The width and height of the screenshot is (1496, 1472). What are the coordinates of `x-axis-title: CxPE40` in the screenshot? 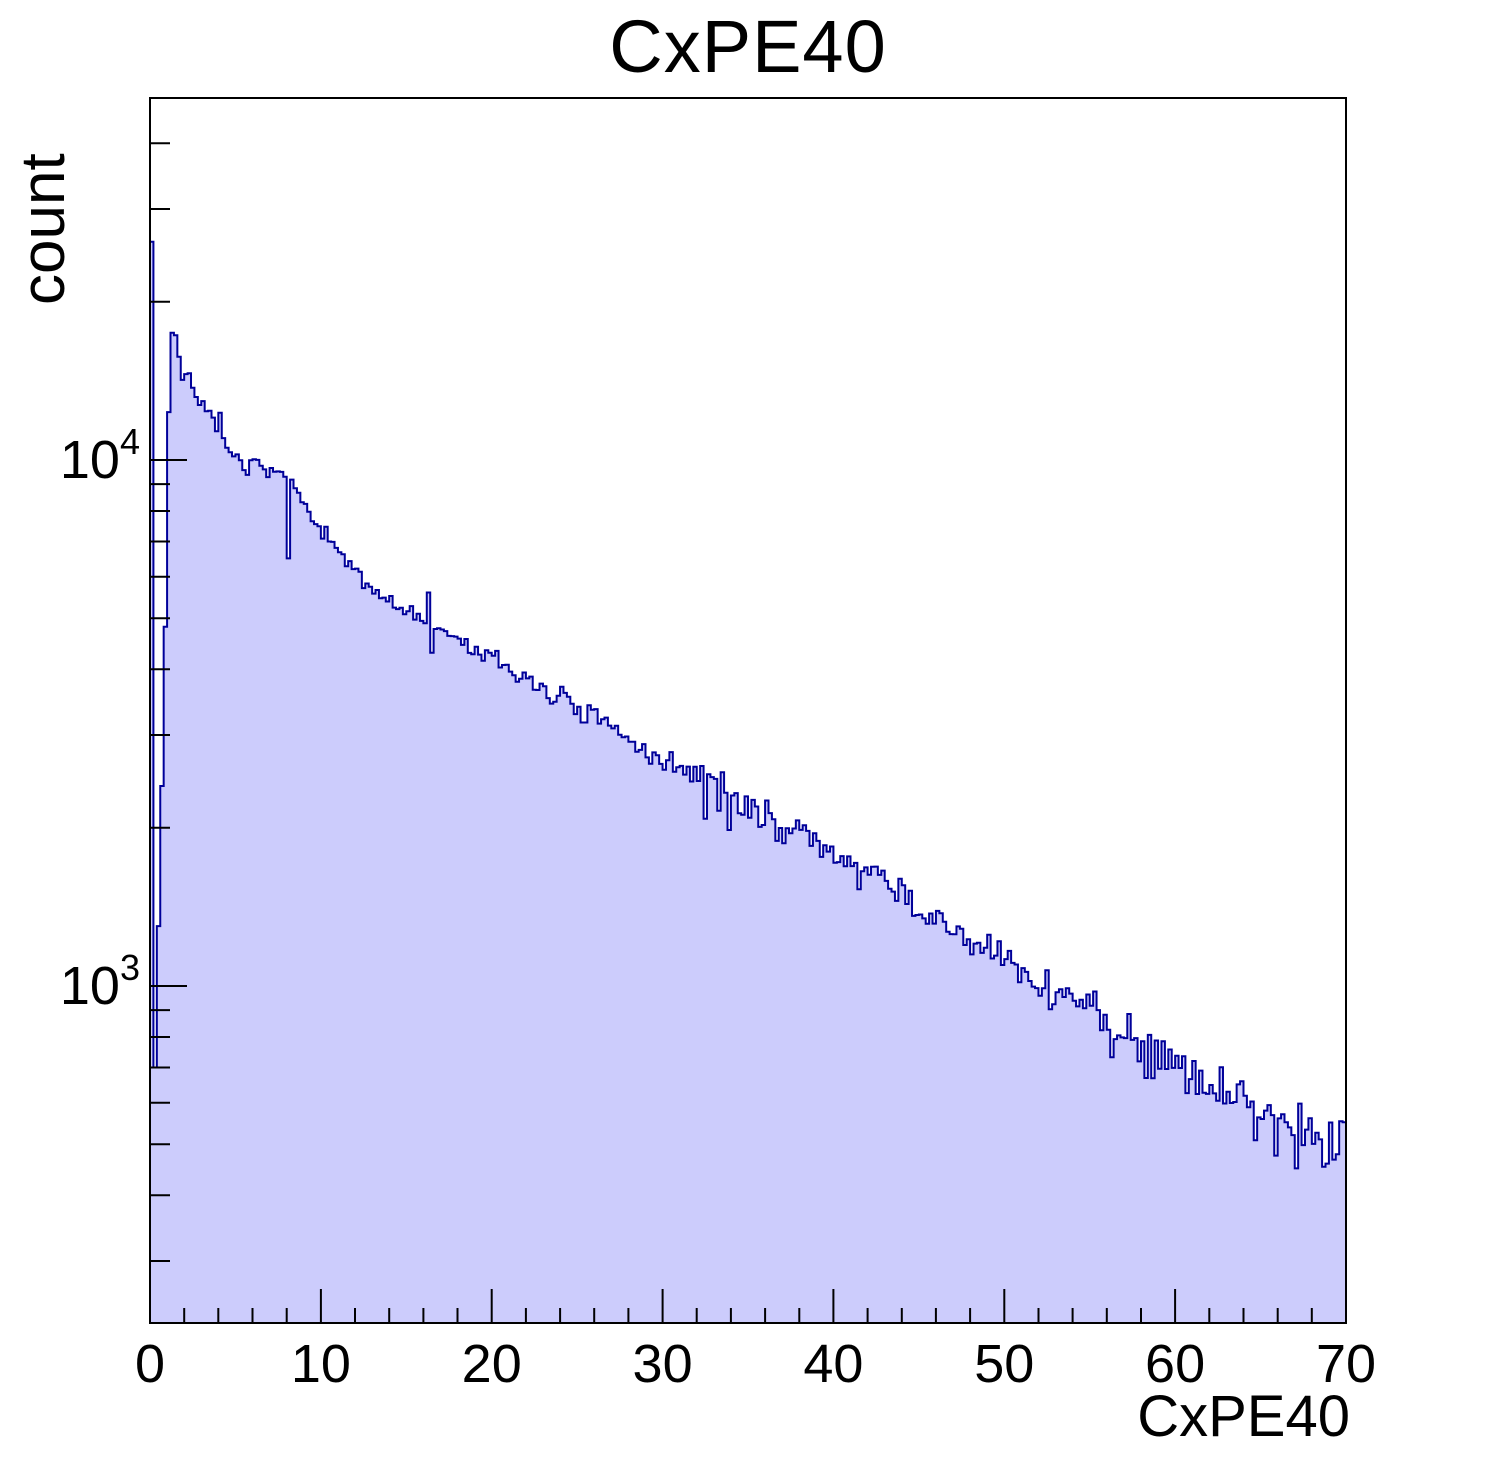 It's located at (1243, 1416).